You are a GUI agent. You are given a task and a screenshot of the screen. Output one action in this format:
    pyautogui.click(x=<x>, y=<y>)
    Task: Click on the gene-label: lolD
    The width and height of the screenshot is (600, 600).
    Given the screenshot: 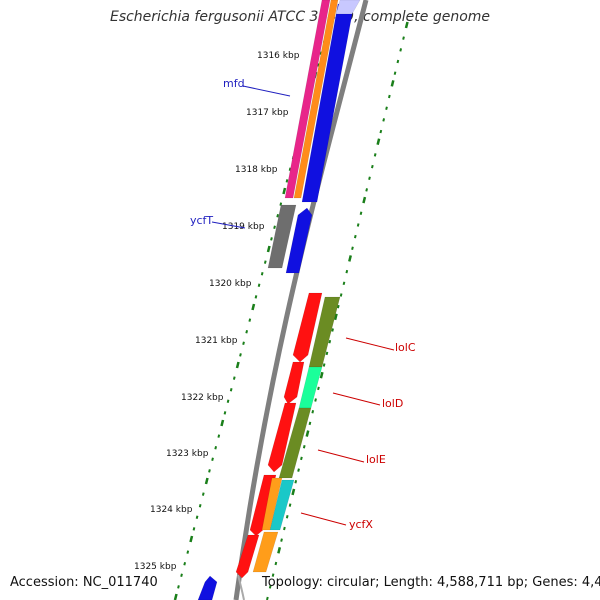 What is the action you would take?
    pyautogui.click(x=392, y=403)
    